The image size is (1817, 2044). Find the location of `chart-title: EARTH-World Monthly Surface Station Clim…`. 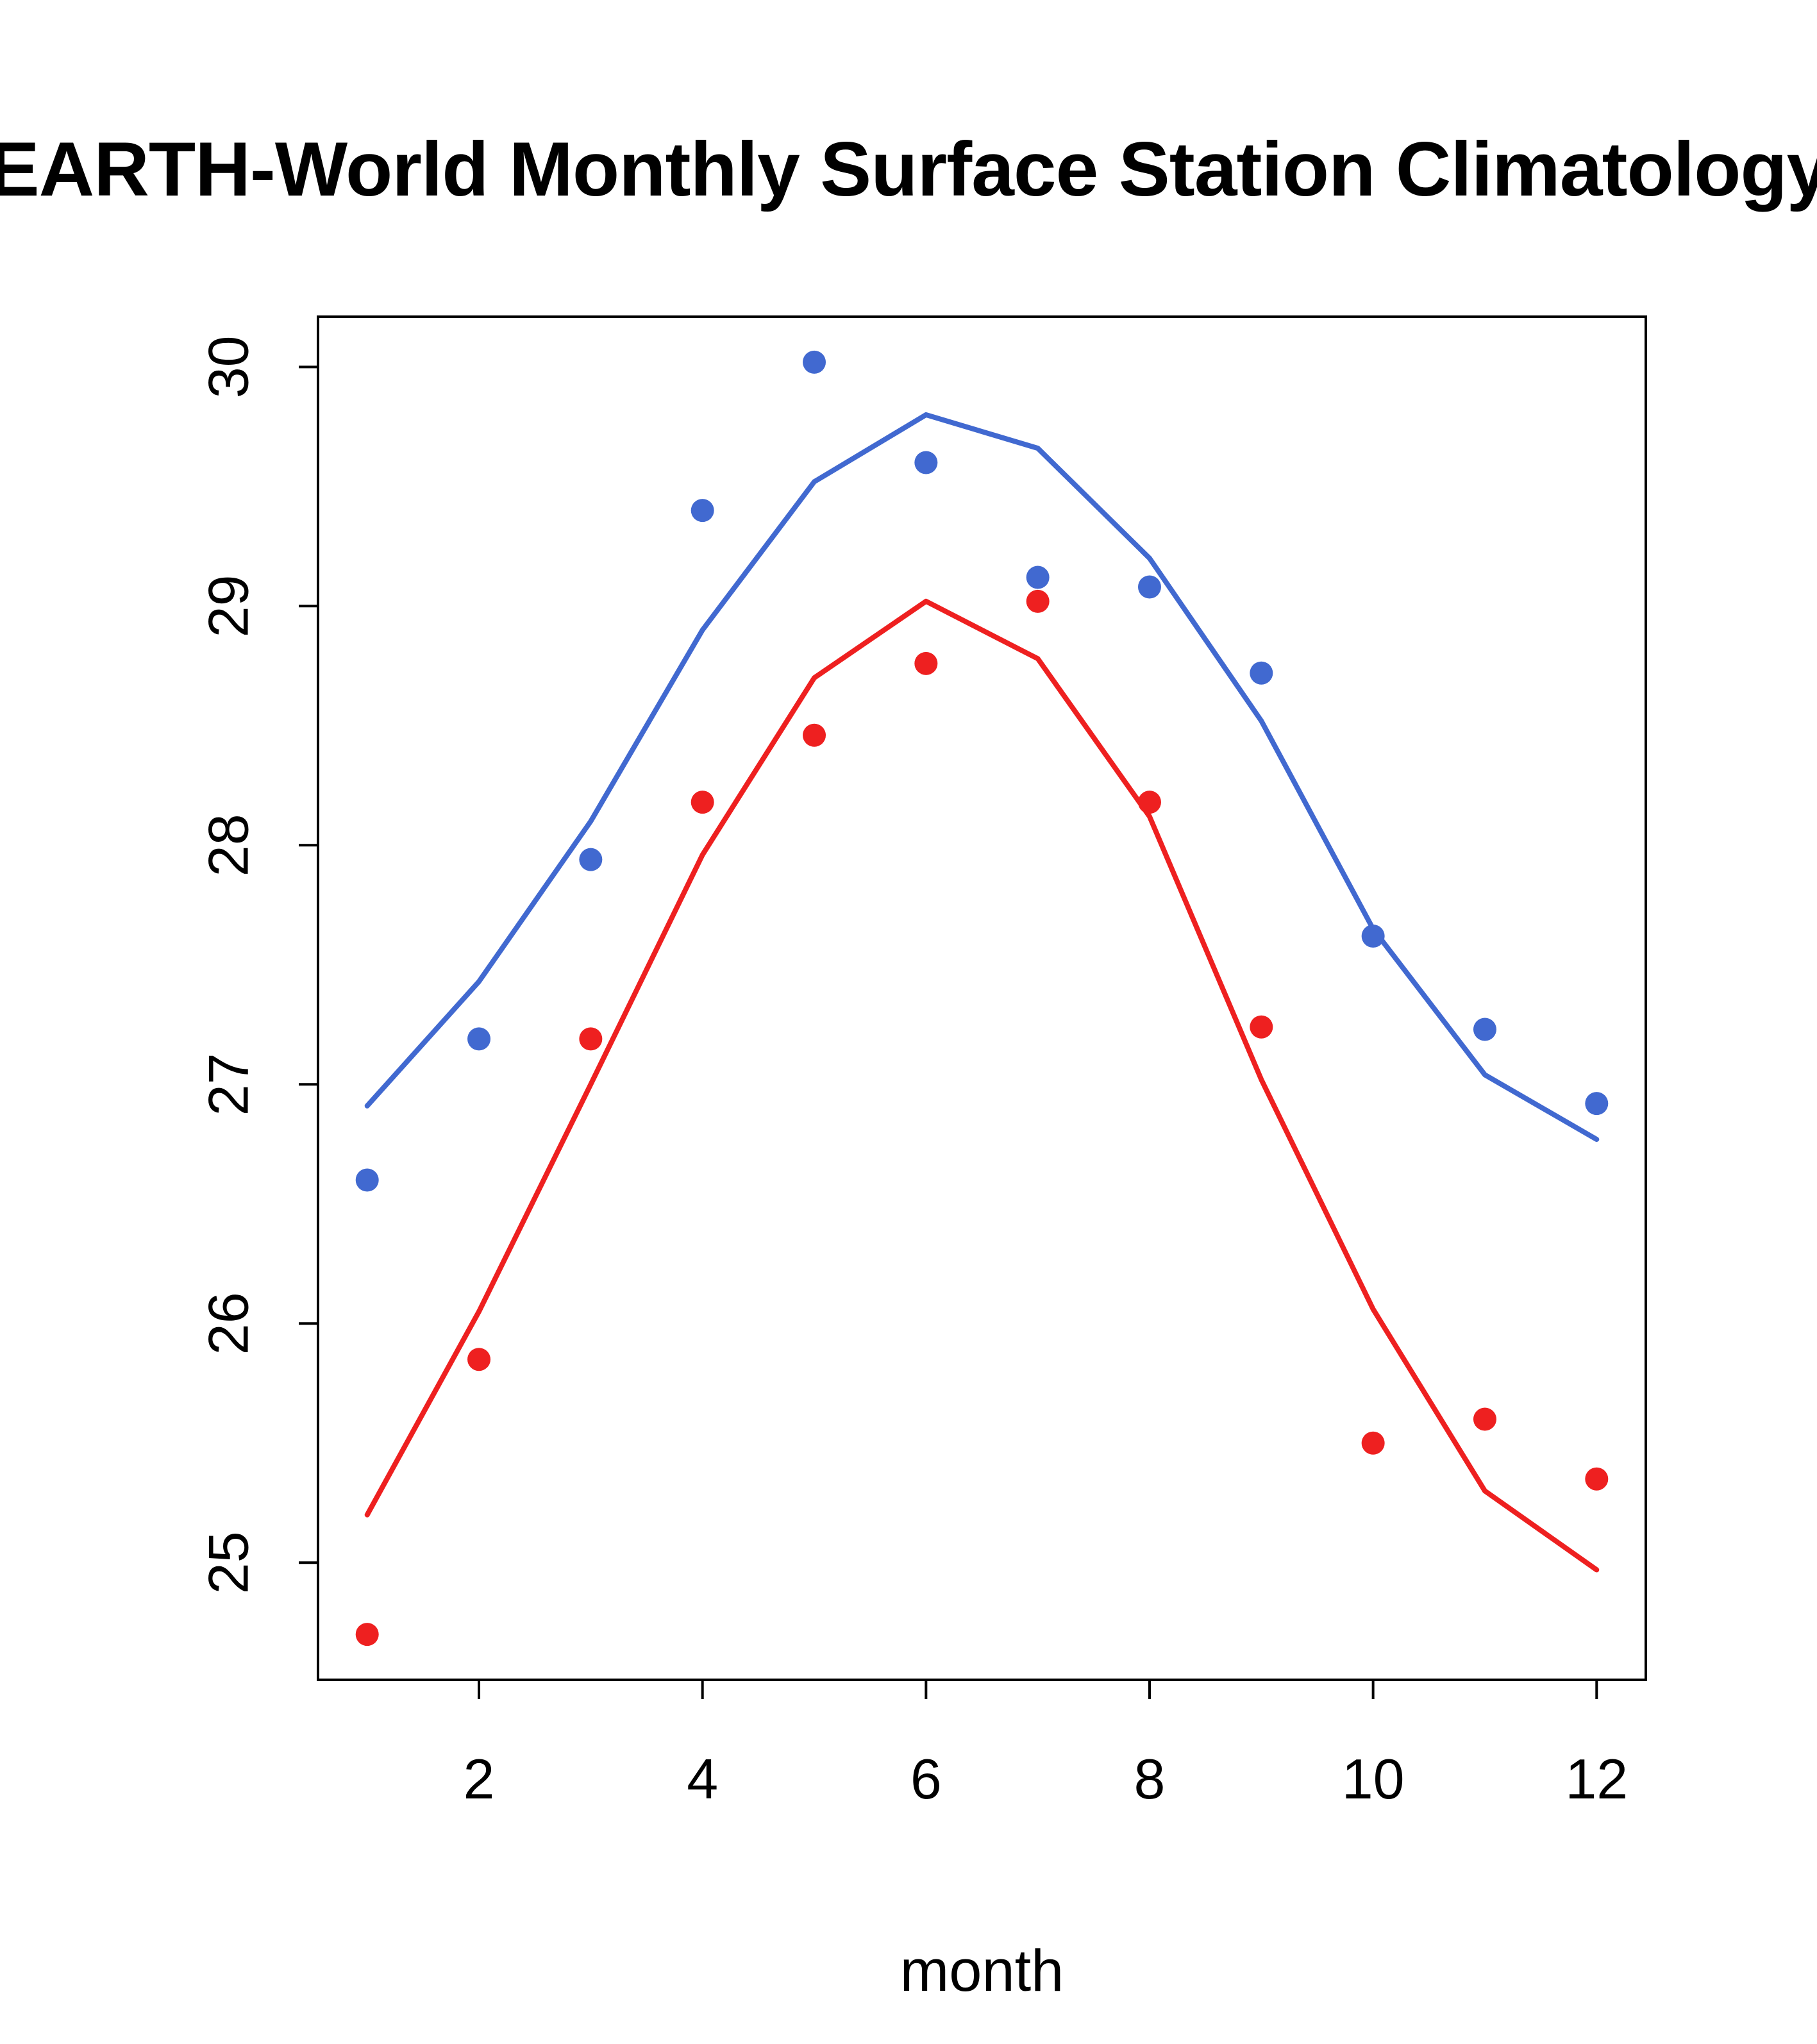

chart-title: EARTH-World Monthly Surface Station Clim… is located at coordinates (908, 169).